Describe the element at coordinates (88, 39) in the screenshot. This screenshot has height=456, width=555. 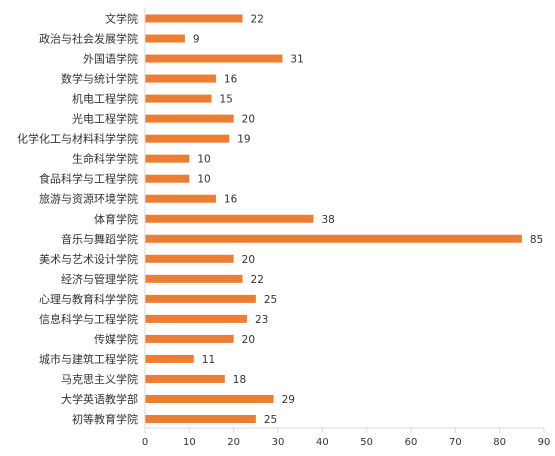
I see `category-label: 政治与社会发展学院` at that location.